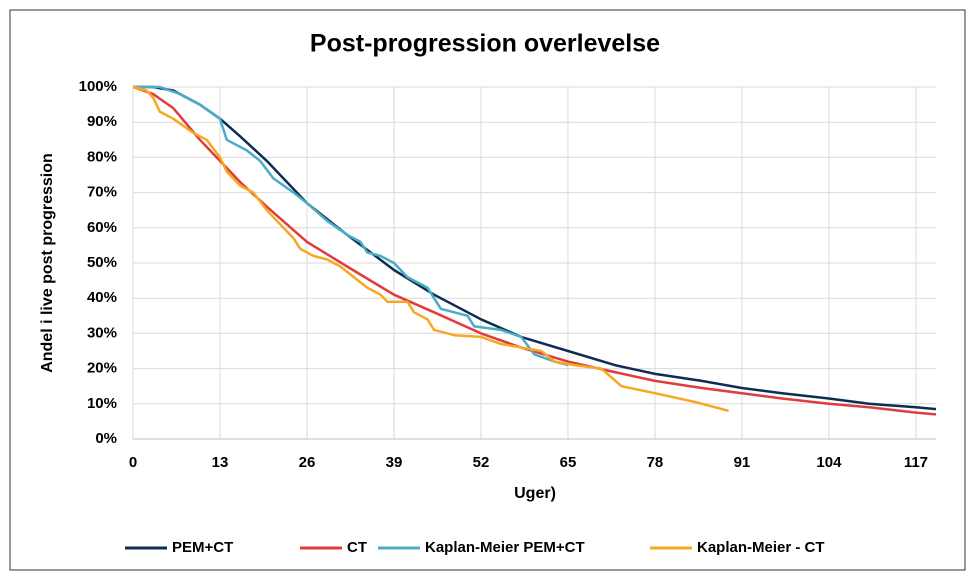 The width and height of the screenshot is (971, 576). Describe the element at coordinates (102, 368) in the screenshot. I see `y-tick-label: 20%` at that location.